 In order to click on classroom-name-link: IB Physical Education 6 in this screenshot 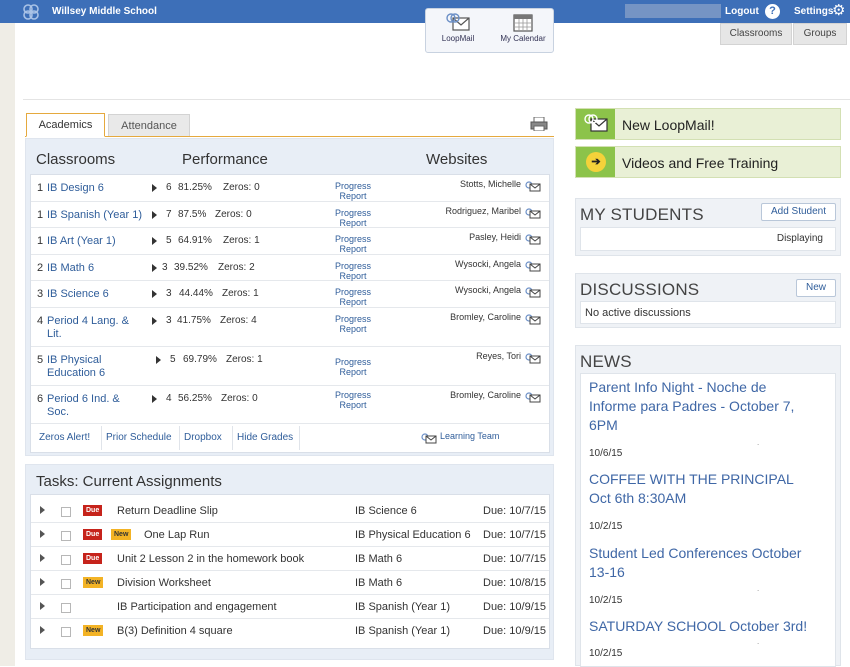, I will do `click(76, 366)`.